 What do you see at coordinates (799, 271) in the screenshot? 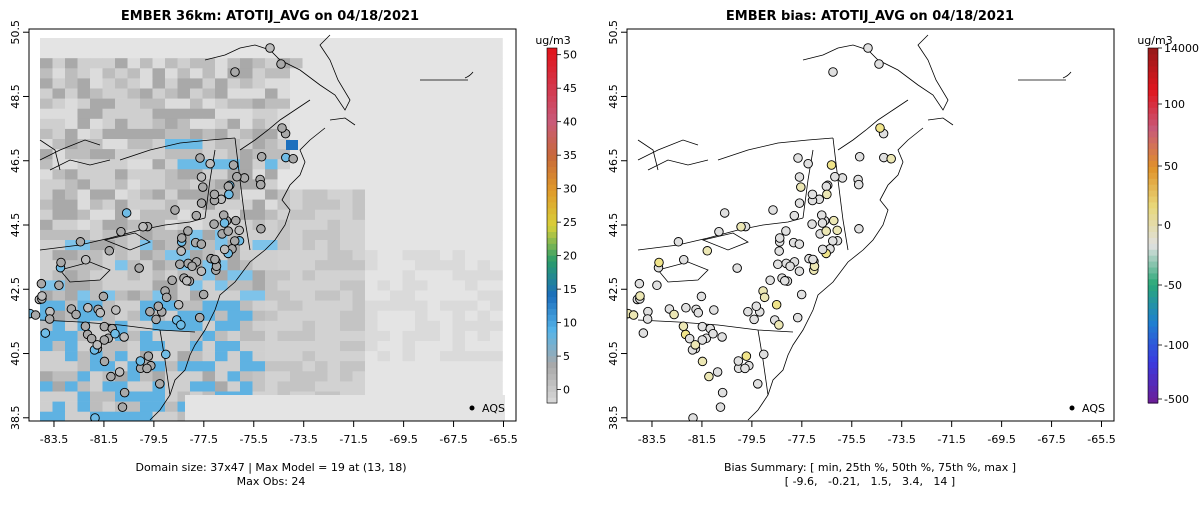
I see `aqs-bias-site` at bounding box center [799, 271].